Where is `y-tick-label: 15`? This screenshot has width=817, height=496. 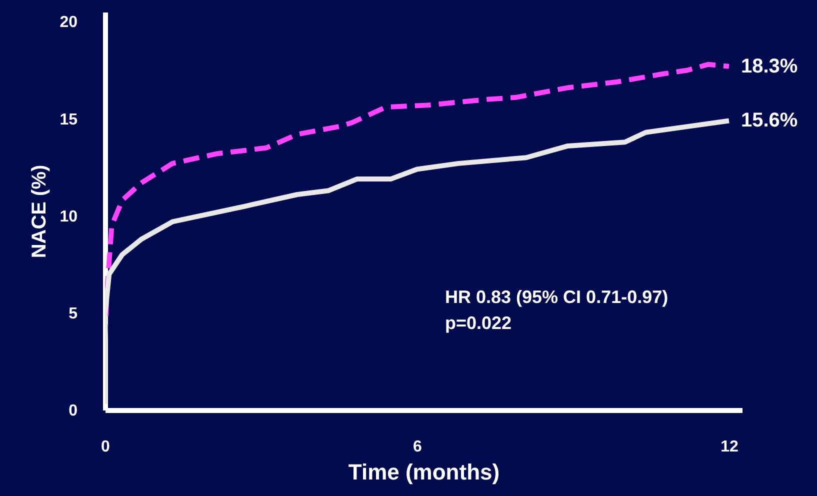 y-tick-label: 15 is located at coordinates (69, 119).